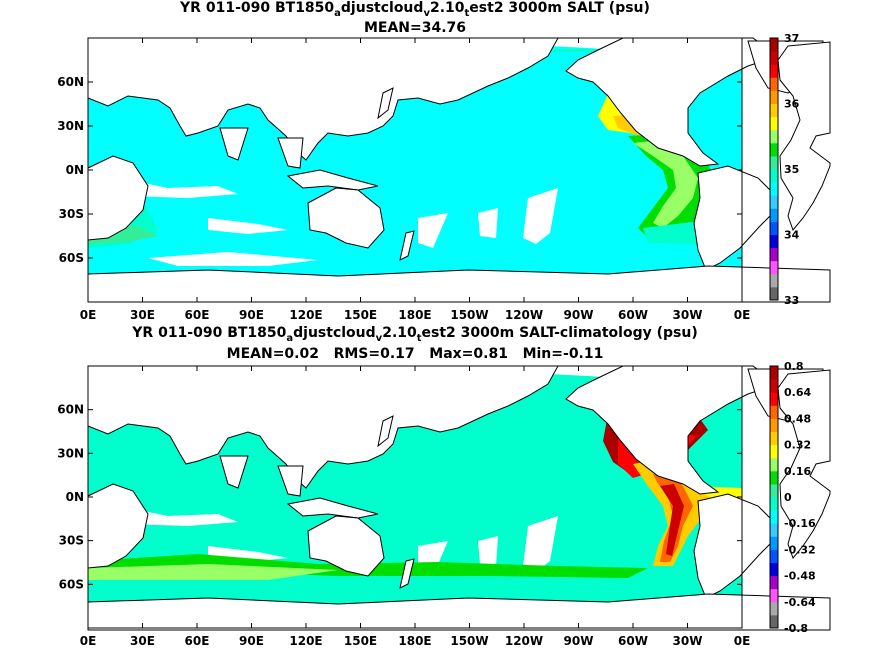 This screenshot has height=656, width=875. What do you see at coordinates (797, 418) in the screenshot?
I see `colorbar-tick-label: 0.48` at bounding box center [797, 418].